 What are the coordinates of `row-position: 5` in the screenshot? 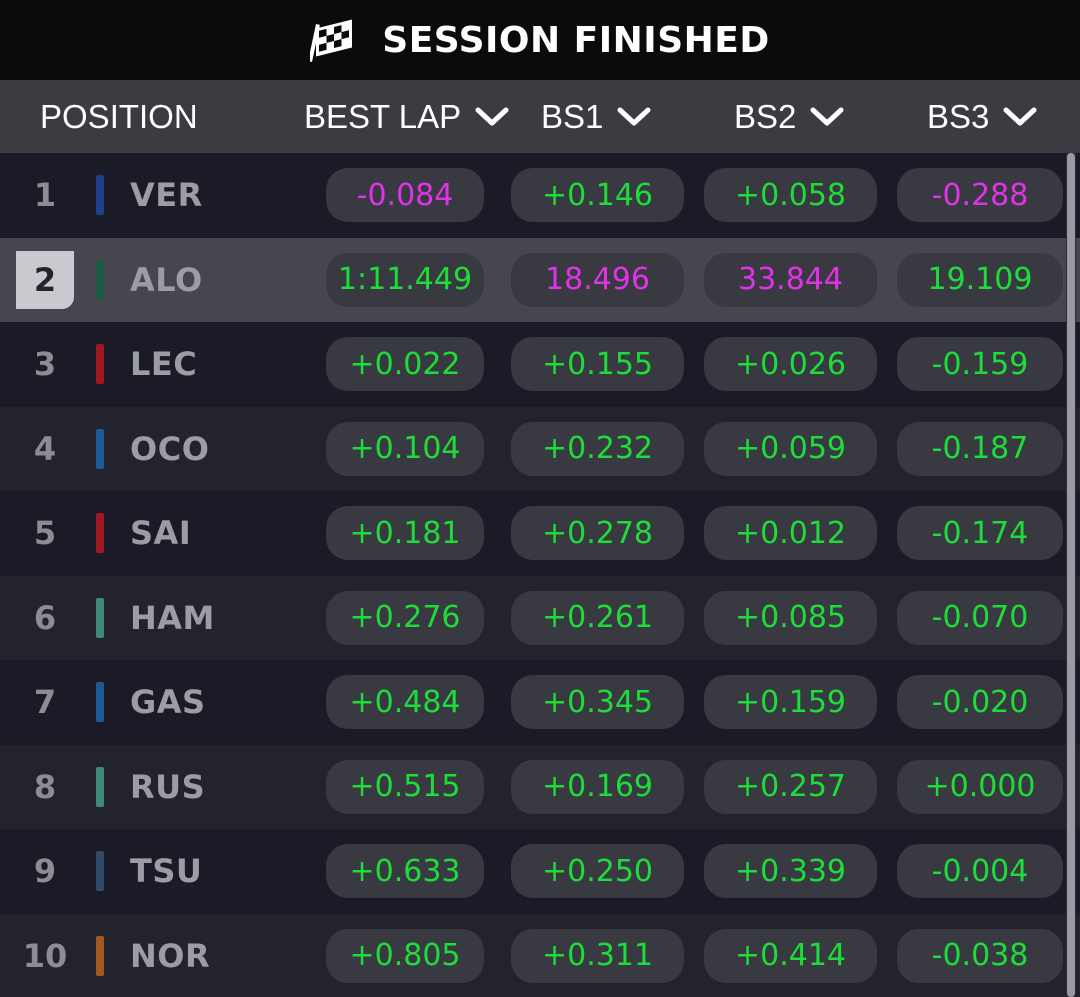 It's located at (45, 533).